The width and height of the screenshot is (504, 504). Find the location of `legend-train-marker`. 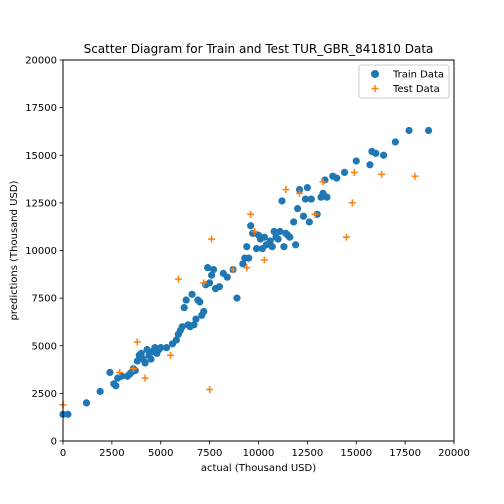

legend-train-marker is located at coordinates (375, 74).